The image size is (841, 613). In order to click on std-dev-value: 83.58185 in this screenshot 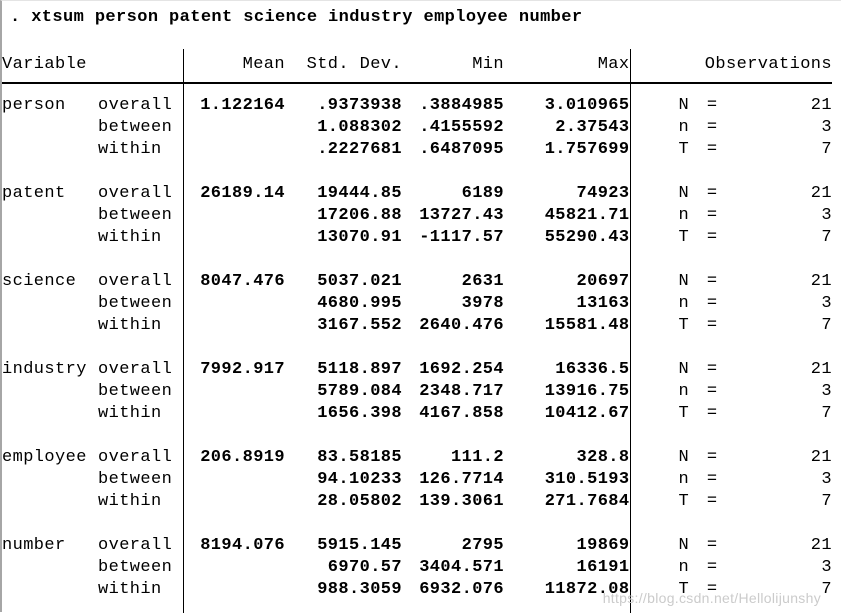, I will do `click(360, 457)`.